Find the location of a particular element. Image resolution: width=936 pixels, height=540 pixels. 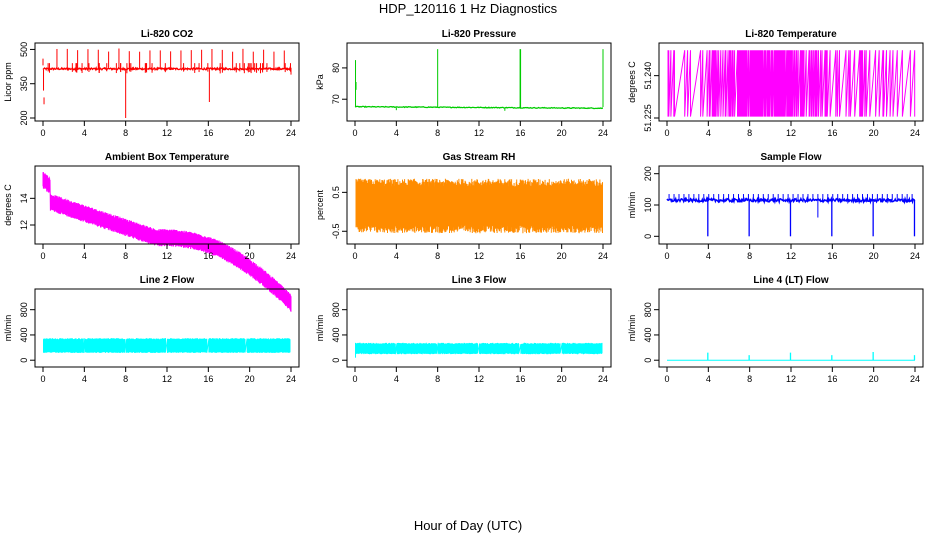

y-tick-label: 70 is located at coordinates (336, 99).